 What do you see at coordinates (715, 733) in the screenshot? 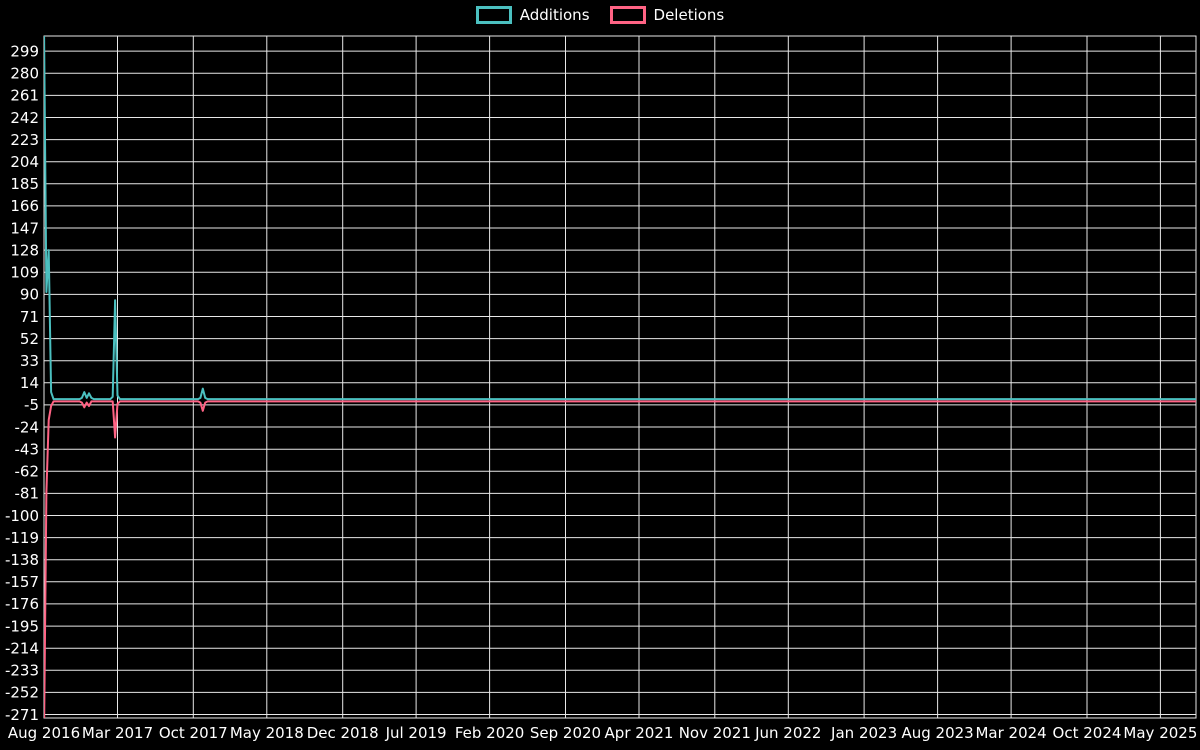
I see `svg-text: Nov 2021` at bounding box center [715, 733].